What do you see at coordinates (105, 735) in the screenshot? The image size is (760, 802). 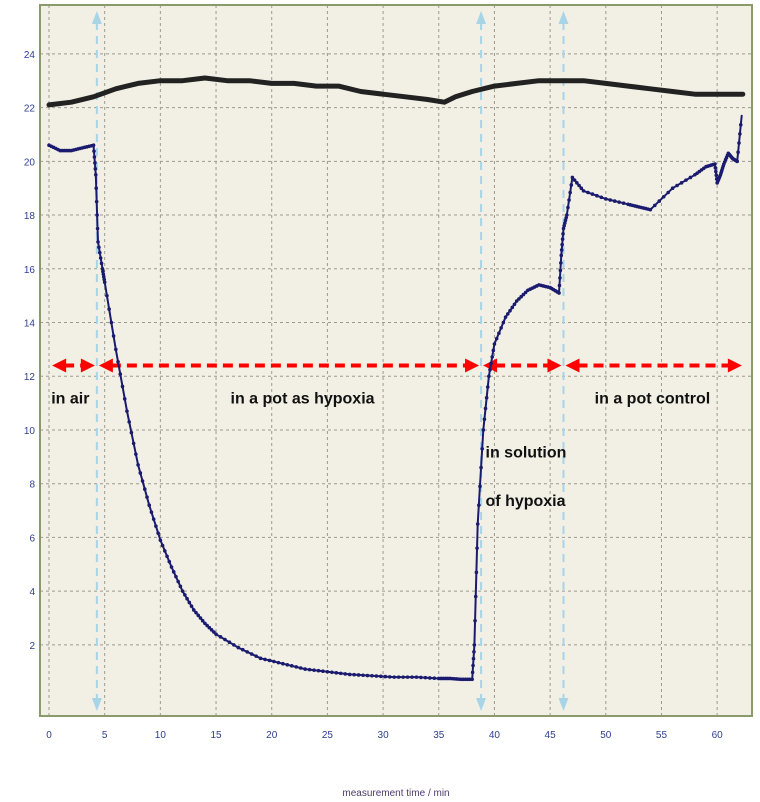 I see `x-tick-label: 5` at bounding box center [105, 735].